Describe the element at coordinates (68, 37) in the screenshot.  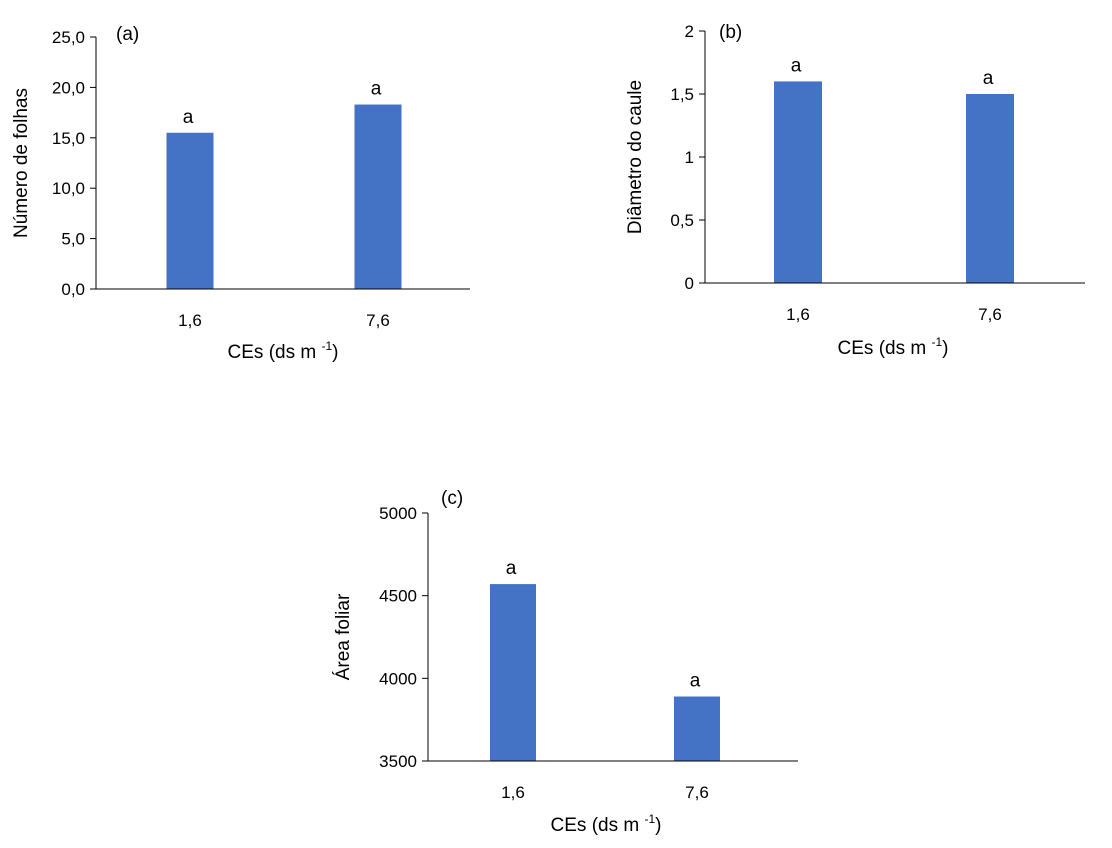
I see `y-tick-label: 25,0` at that location.